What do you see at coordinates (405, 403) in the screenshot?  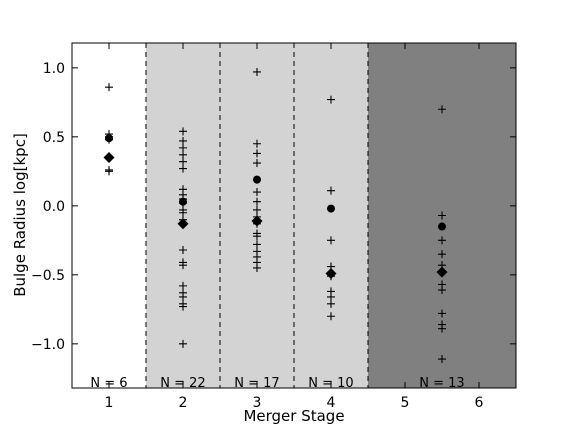 I see `x-tick-label: 5` at bounding box center [405, 403].